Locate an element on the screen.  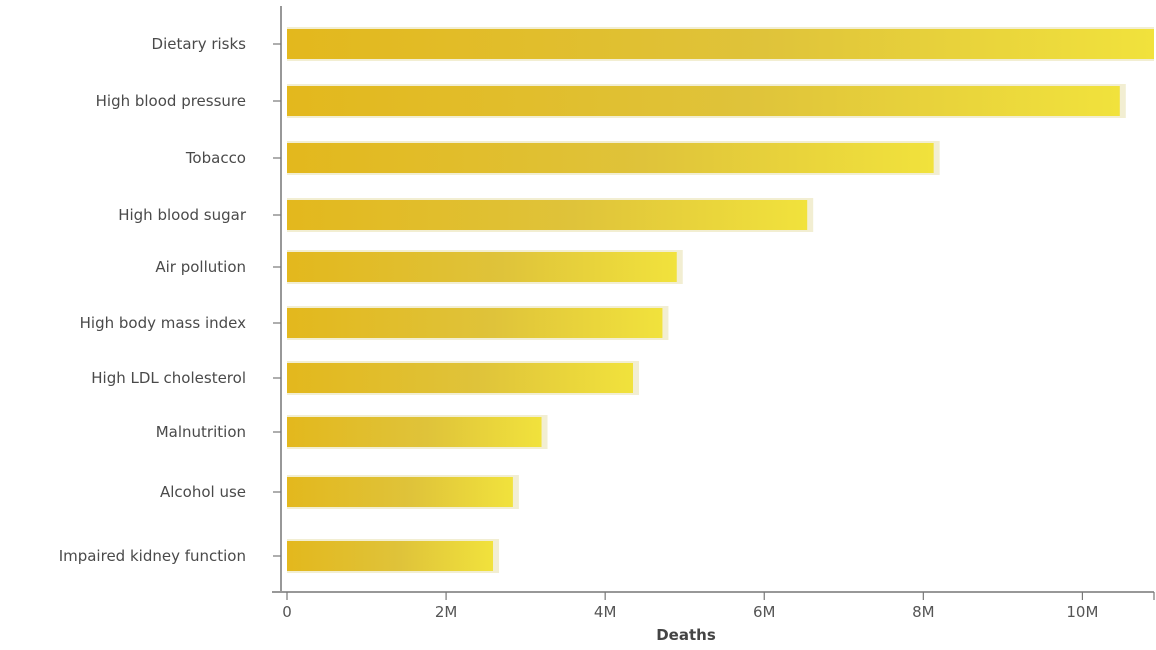
x-tick-label: 0 is located at coordinates (287, 612).